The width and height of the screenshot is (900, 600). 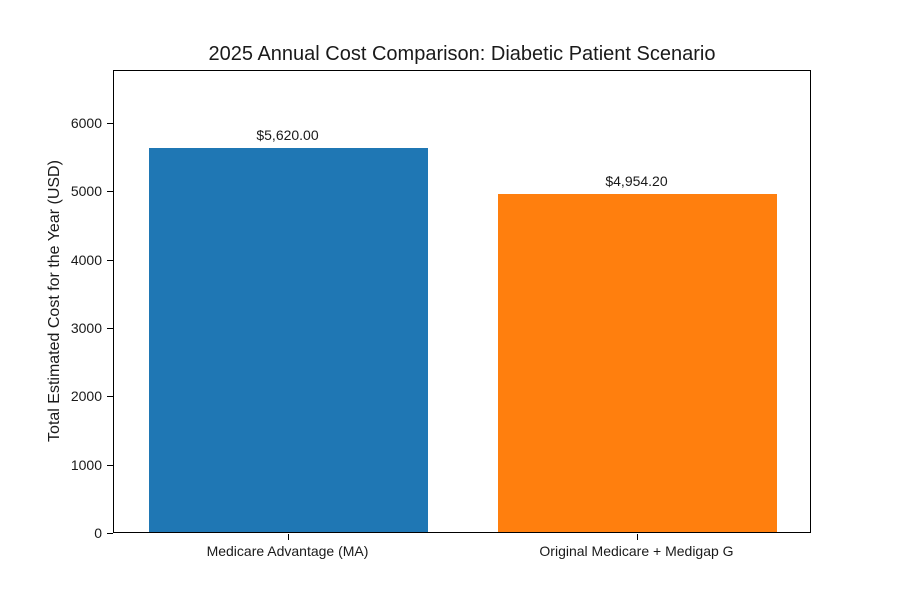 I want to click on y-tick-label: 2000, so click(x=86, y=396).